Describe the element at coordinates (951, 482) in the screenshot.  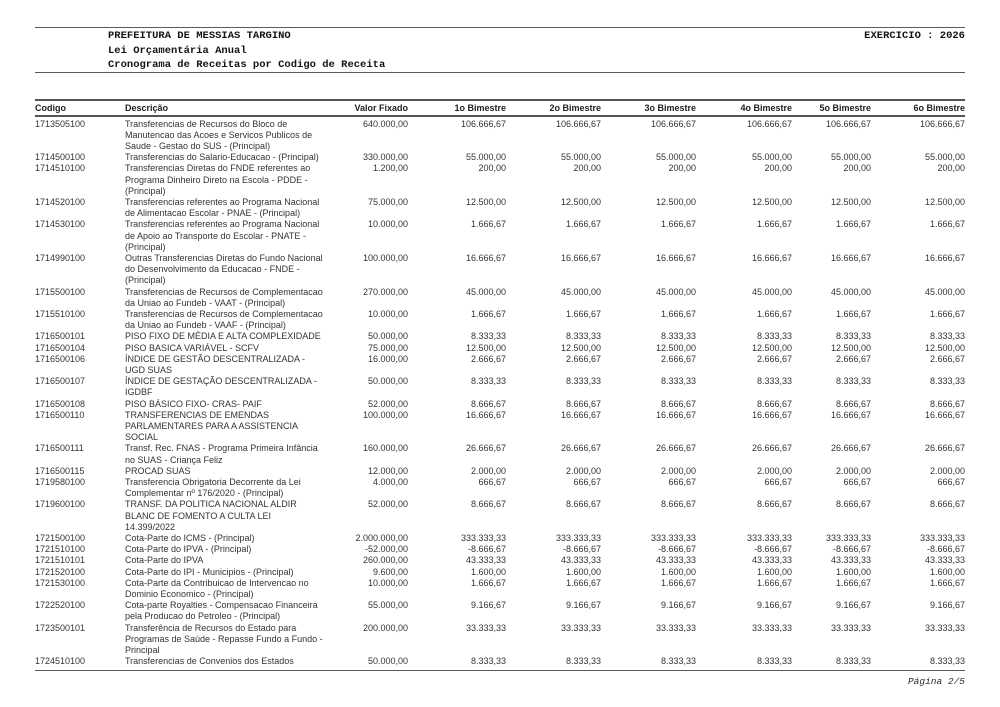
I see `bimestre-6-cell: 666,67` at that location.